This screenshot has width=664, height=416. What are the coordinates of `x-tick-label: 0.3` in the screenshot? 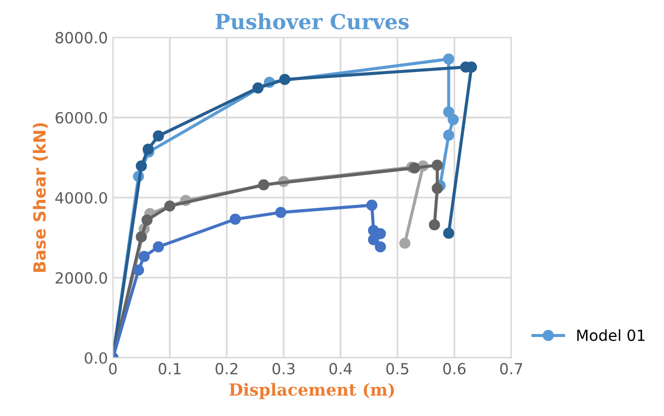 It's located at (283, 368).